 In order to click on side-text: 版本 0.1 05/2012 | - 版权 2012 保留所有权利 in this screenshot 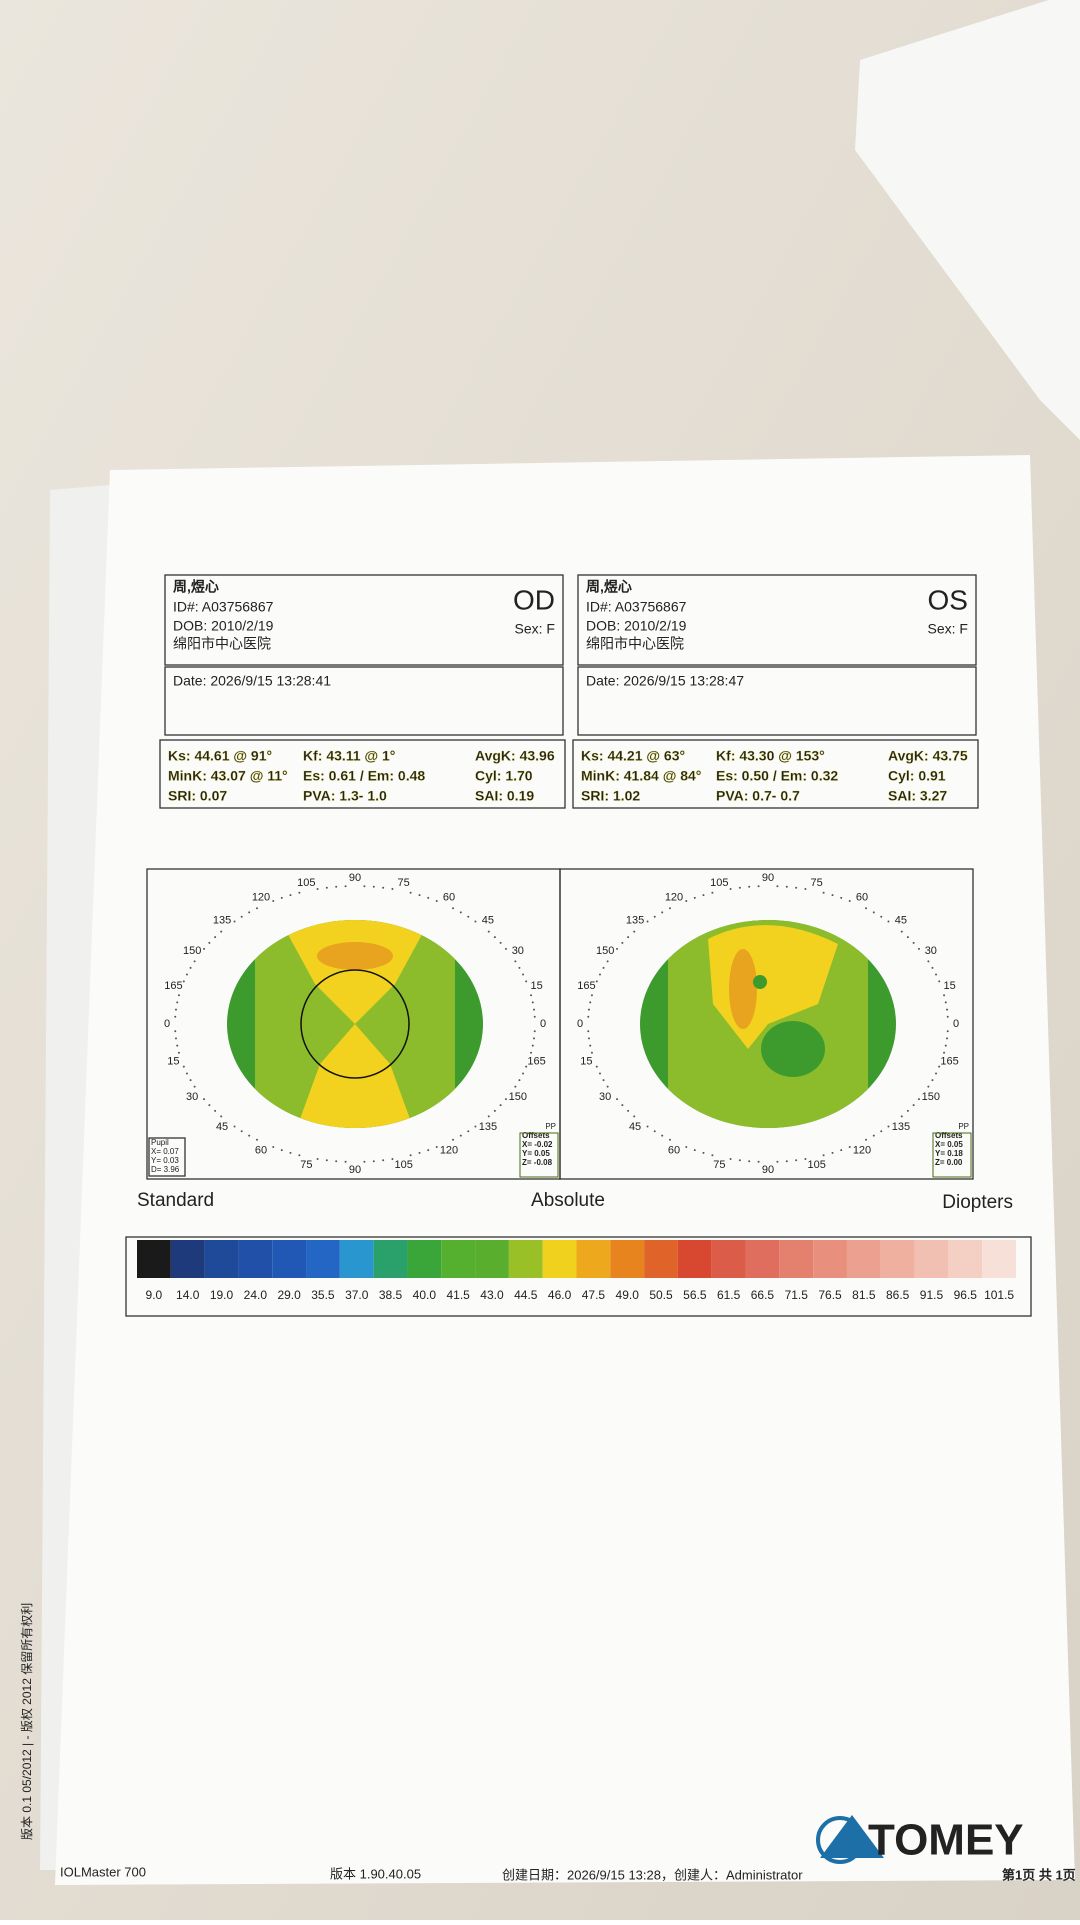, I will do `click(27, 1721)`.